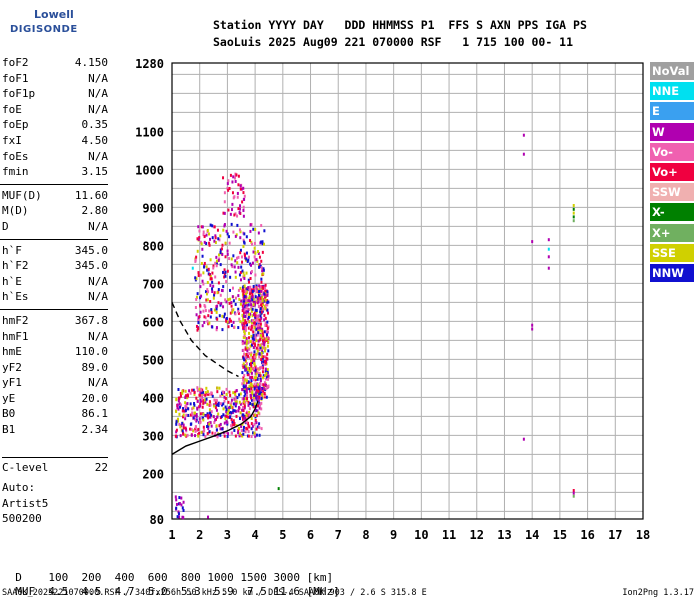 This screenshot has height=600, width=700. What do you see at coordinates (15, 320) in the screenshot?
I see `param-key: hmF2` at bounding box center [15, 320].